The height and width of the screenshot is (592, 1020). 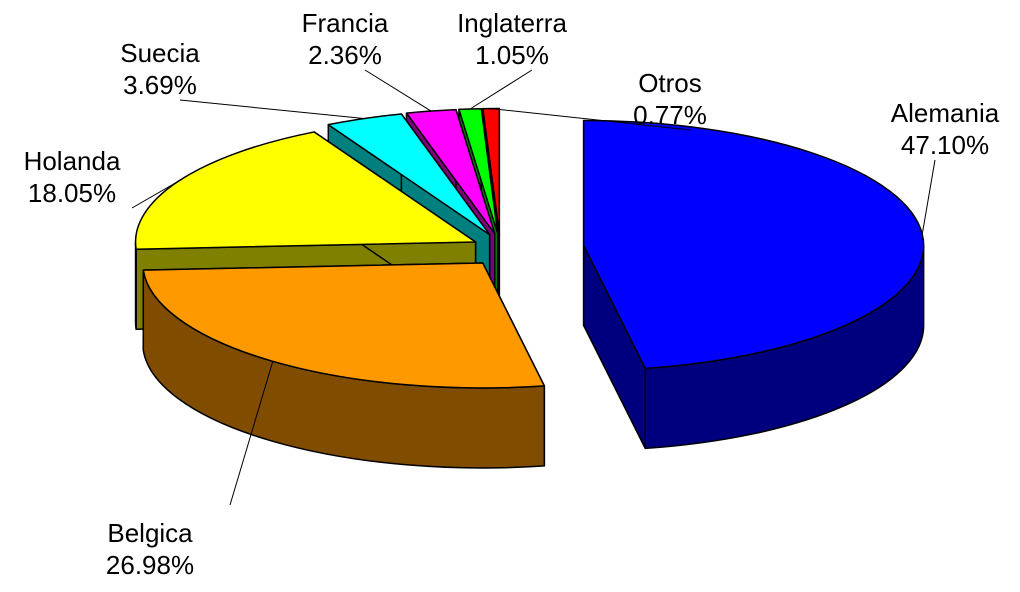 I want to click on slice-value-label: 0.77%, so click(x=670, y=115).